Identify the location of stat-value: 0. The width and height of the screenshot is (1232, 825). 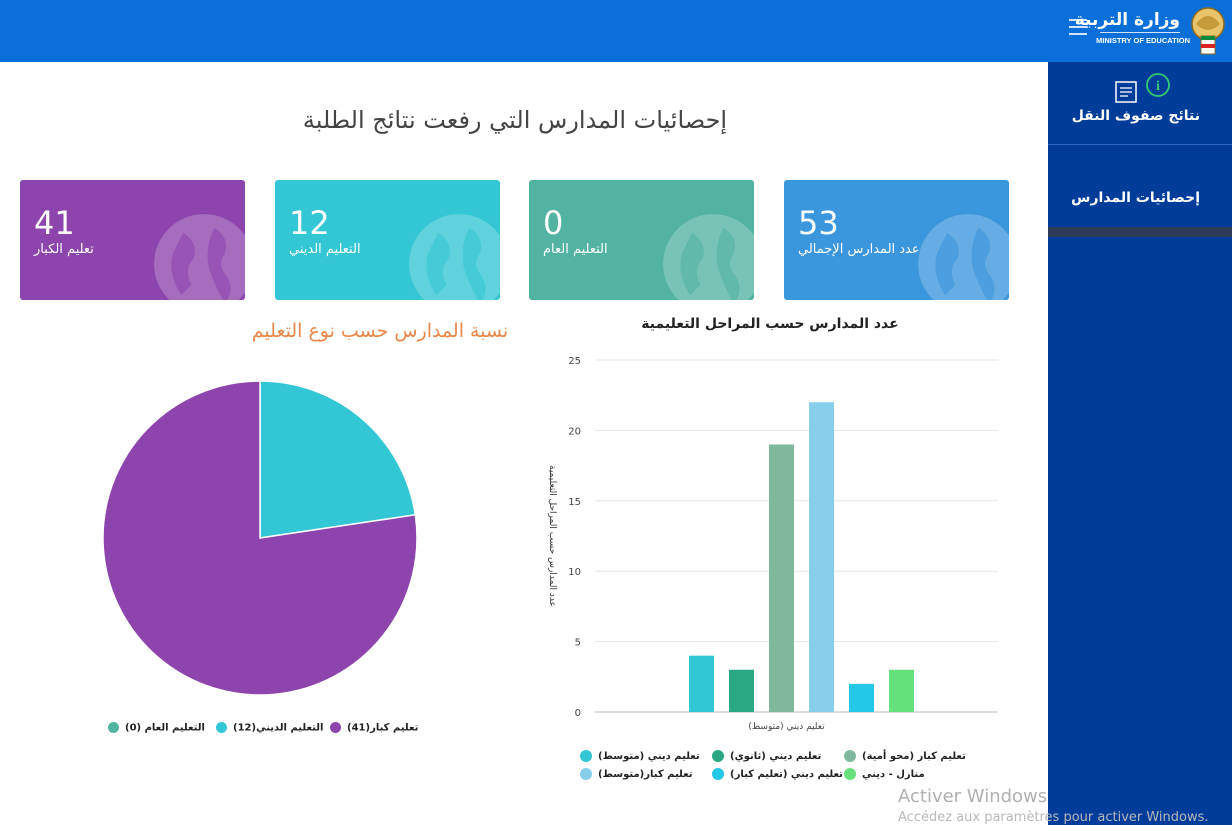
(553, 223).